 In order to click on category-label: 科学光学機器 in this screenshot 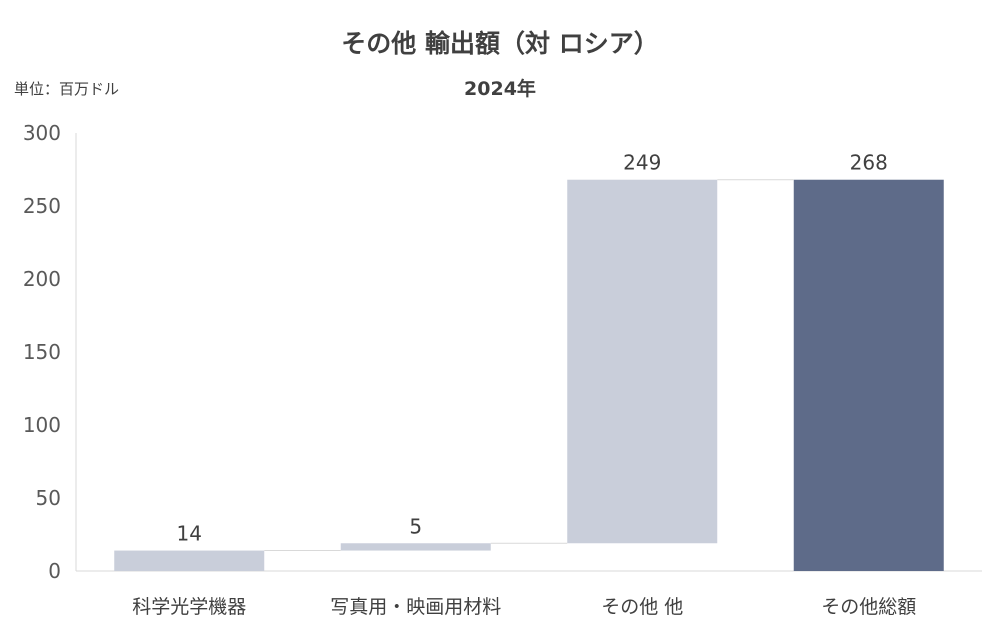, I will do `click(189, 607)`.